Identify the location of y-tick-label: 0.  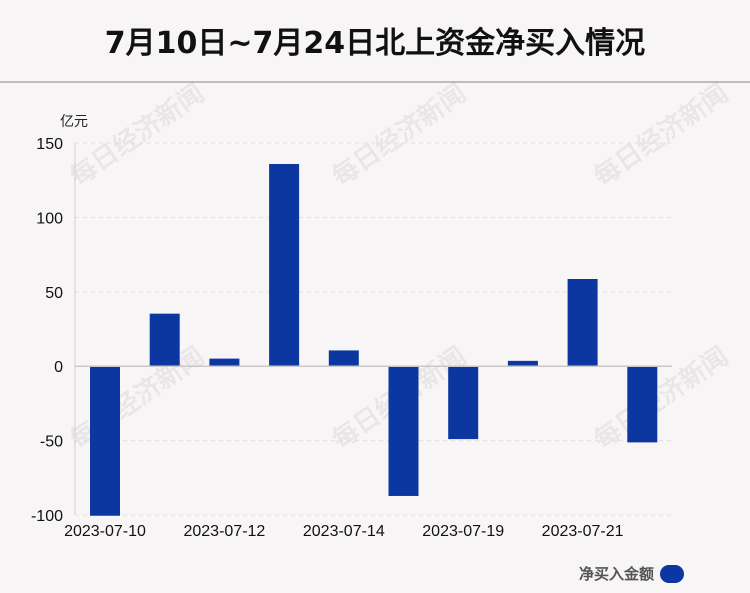
(58, 367).